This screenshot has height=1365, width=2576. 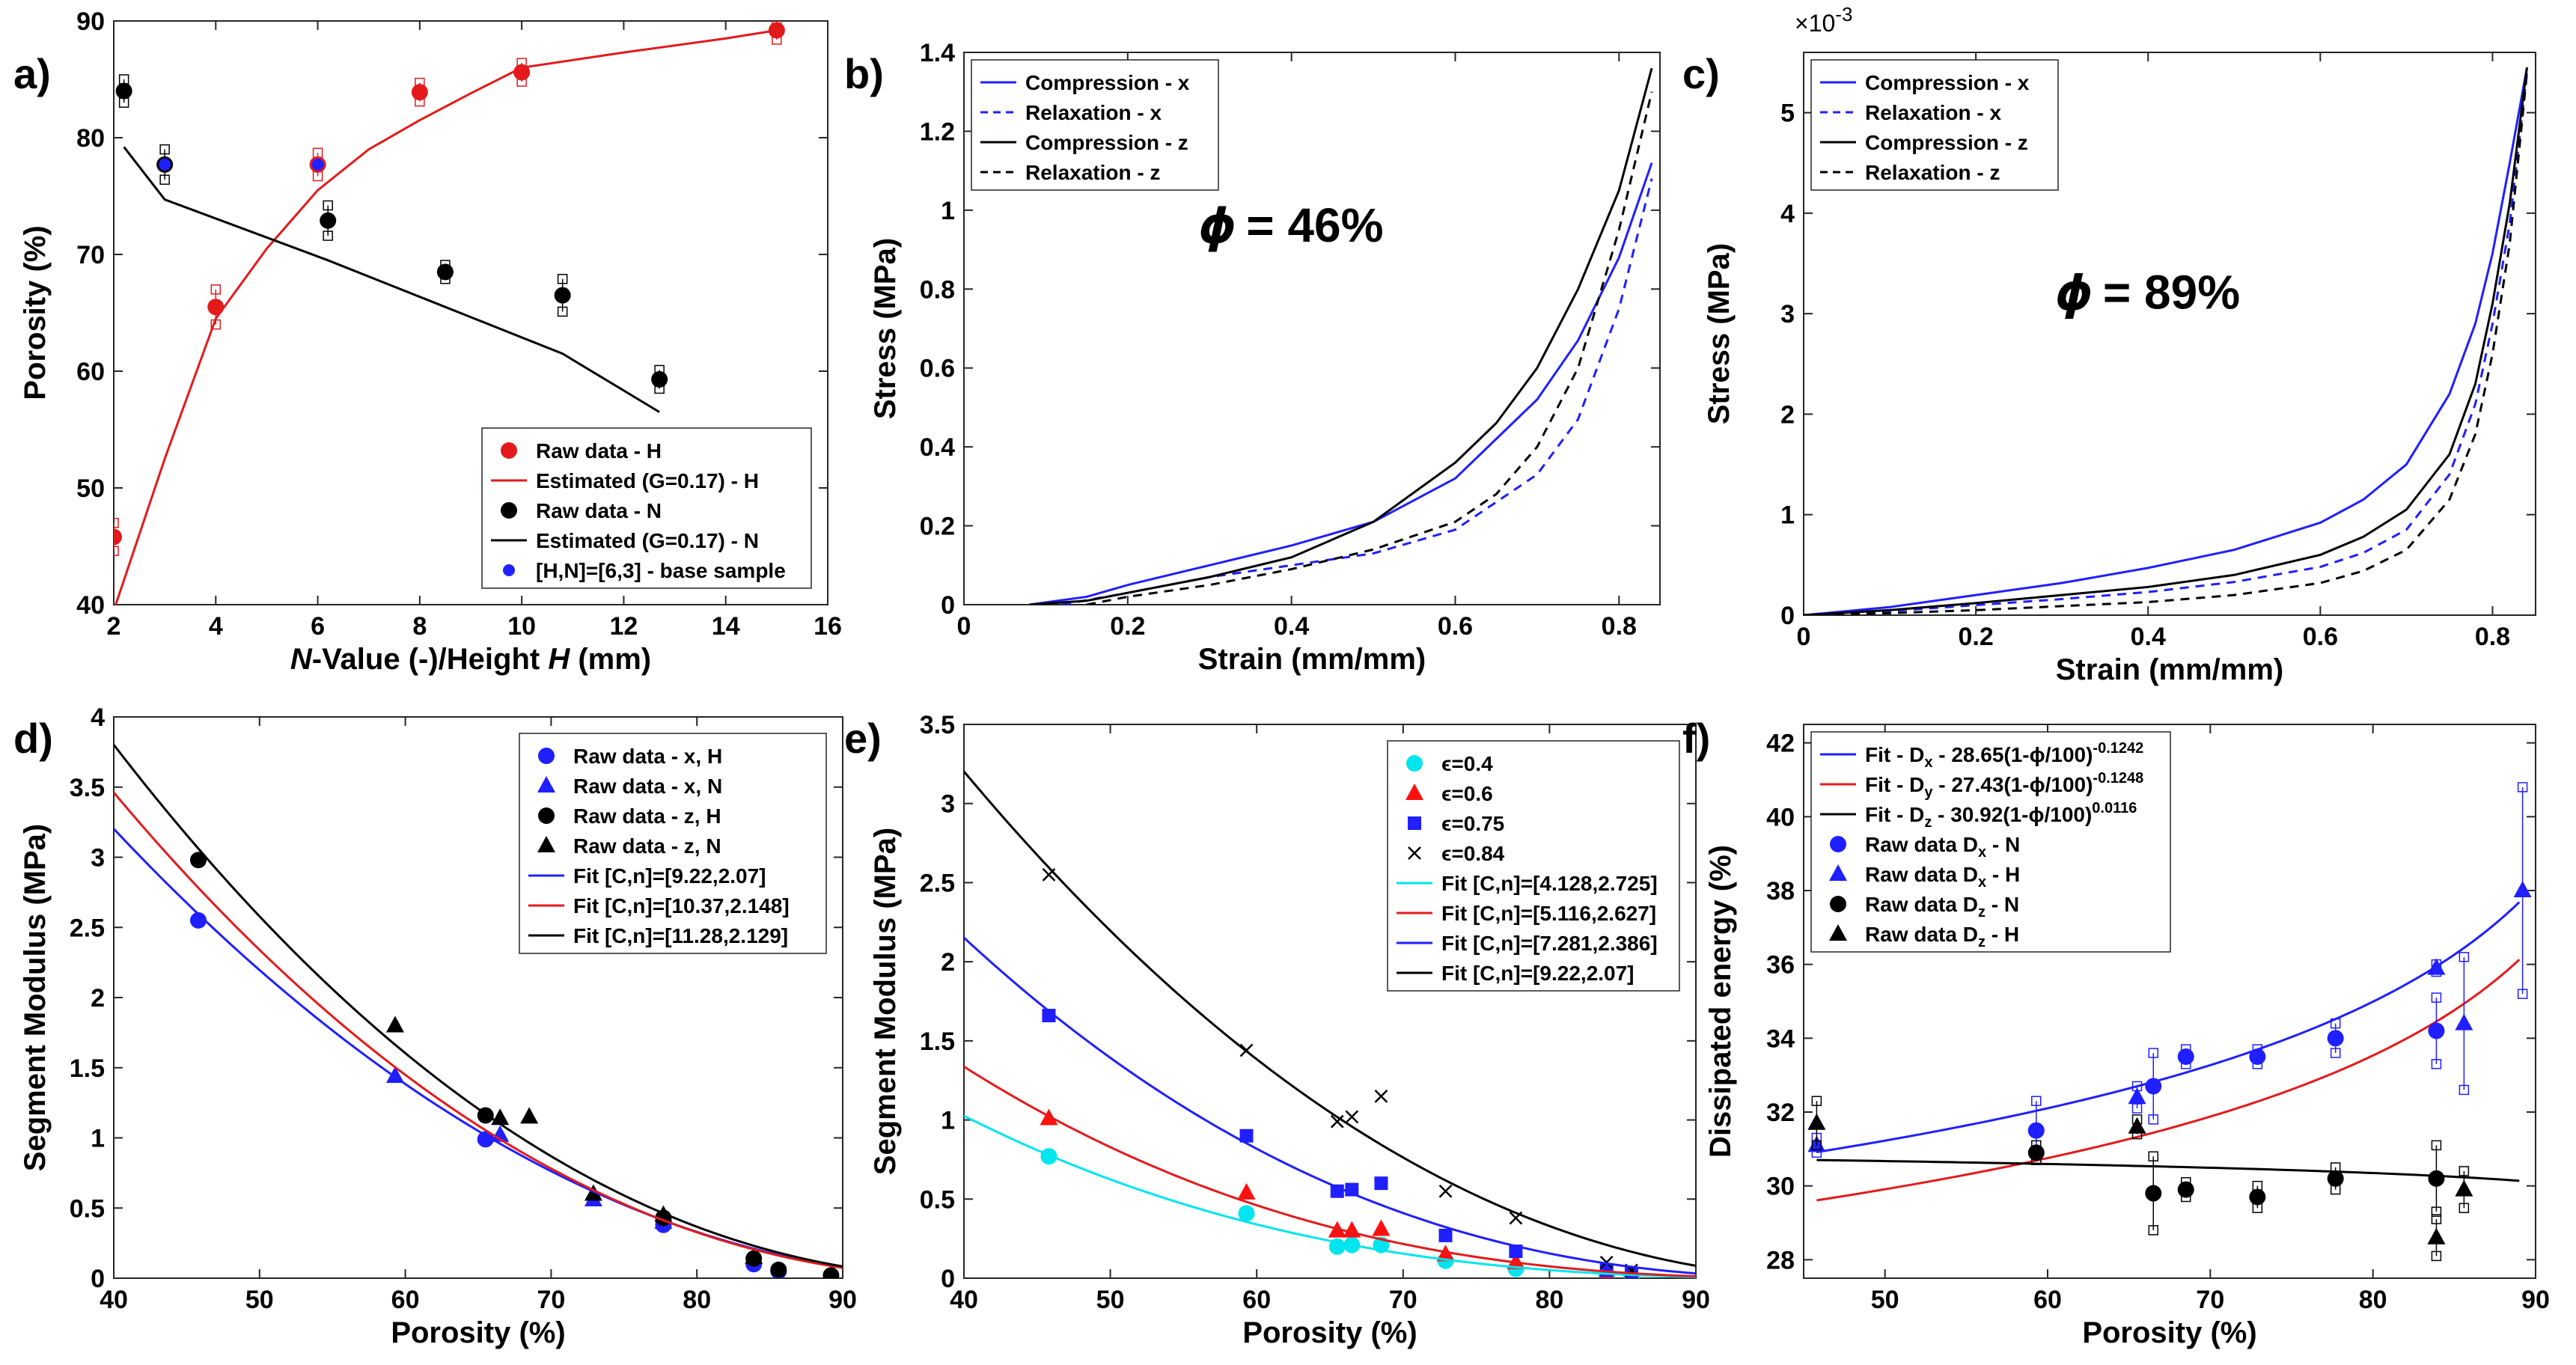 I want to click on x-tick-label: 14, so click(x=726, y=626).